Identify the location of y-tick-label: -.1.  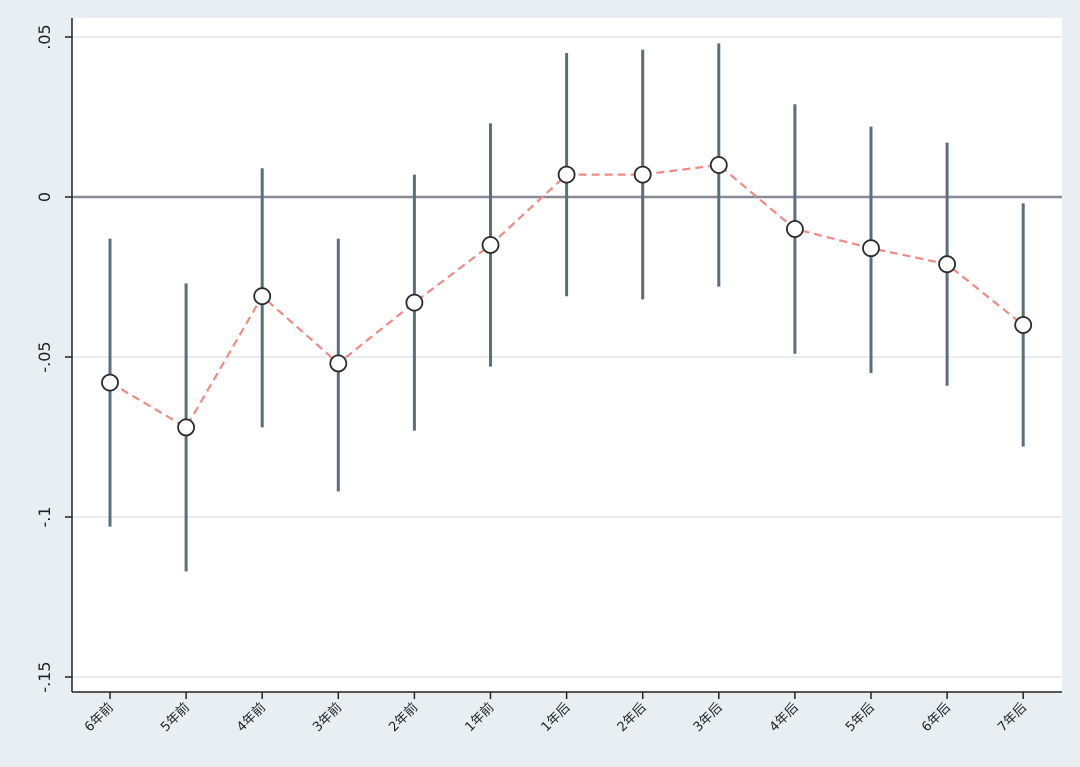
(44, 516).